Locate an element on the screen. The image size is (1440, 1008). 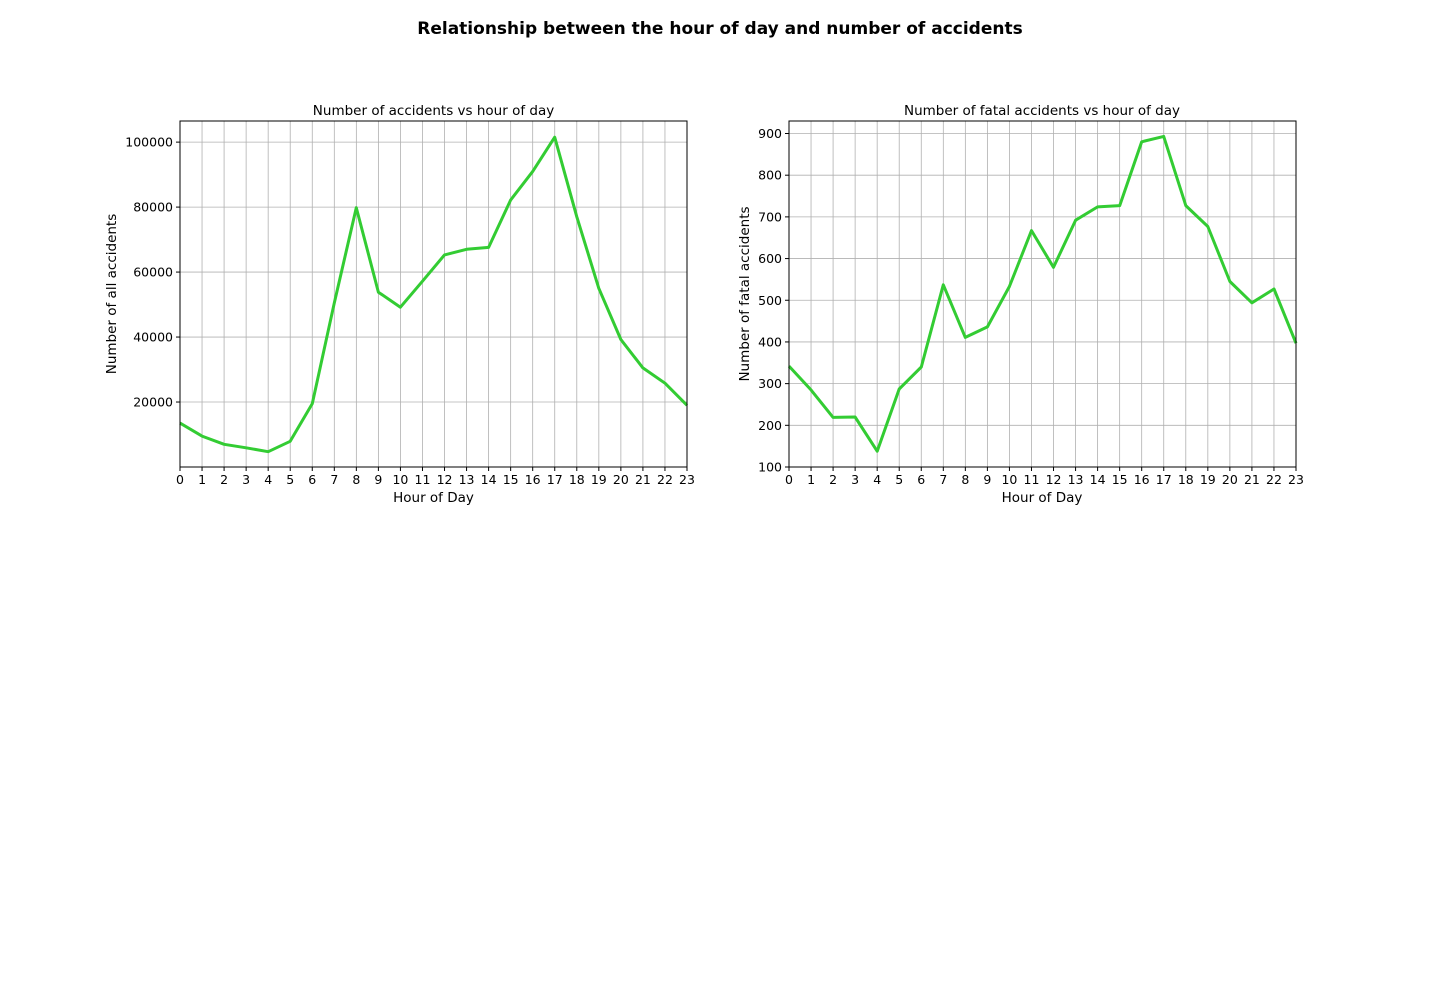
accidents-x-tick-label: 13 is located at coordinates (467, 479).